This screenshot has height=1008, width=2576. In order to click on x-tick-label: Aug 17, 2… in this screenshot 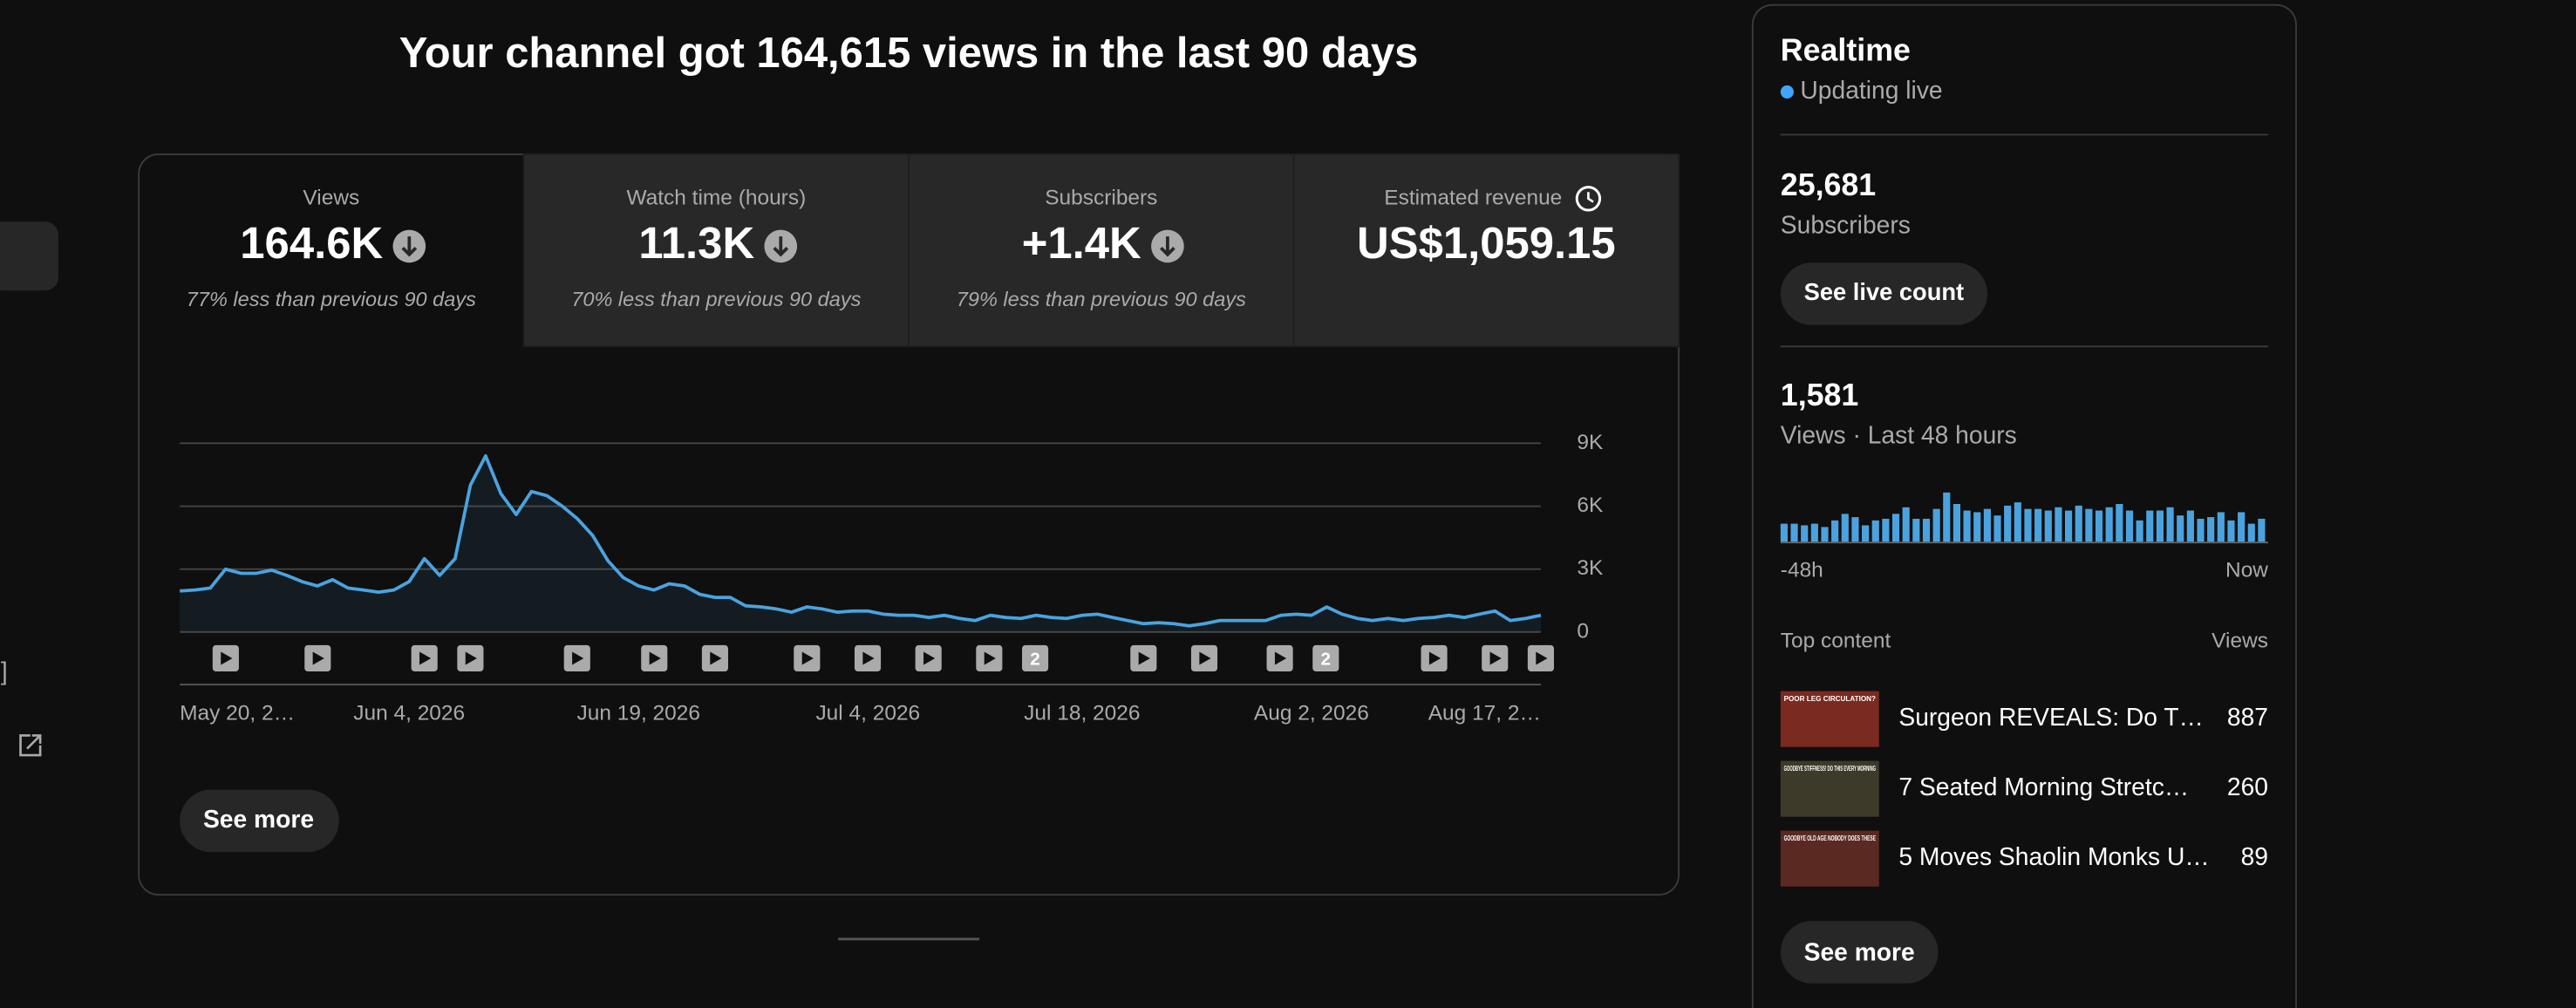, I will do `click(1485, 713)`.